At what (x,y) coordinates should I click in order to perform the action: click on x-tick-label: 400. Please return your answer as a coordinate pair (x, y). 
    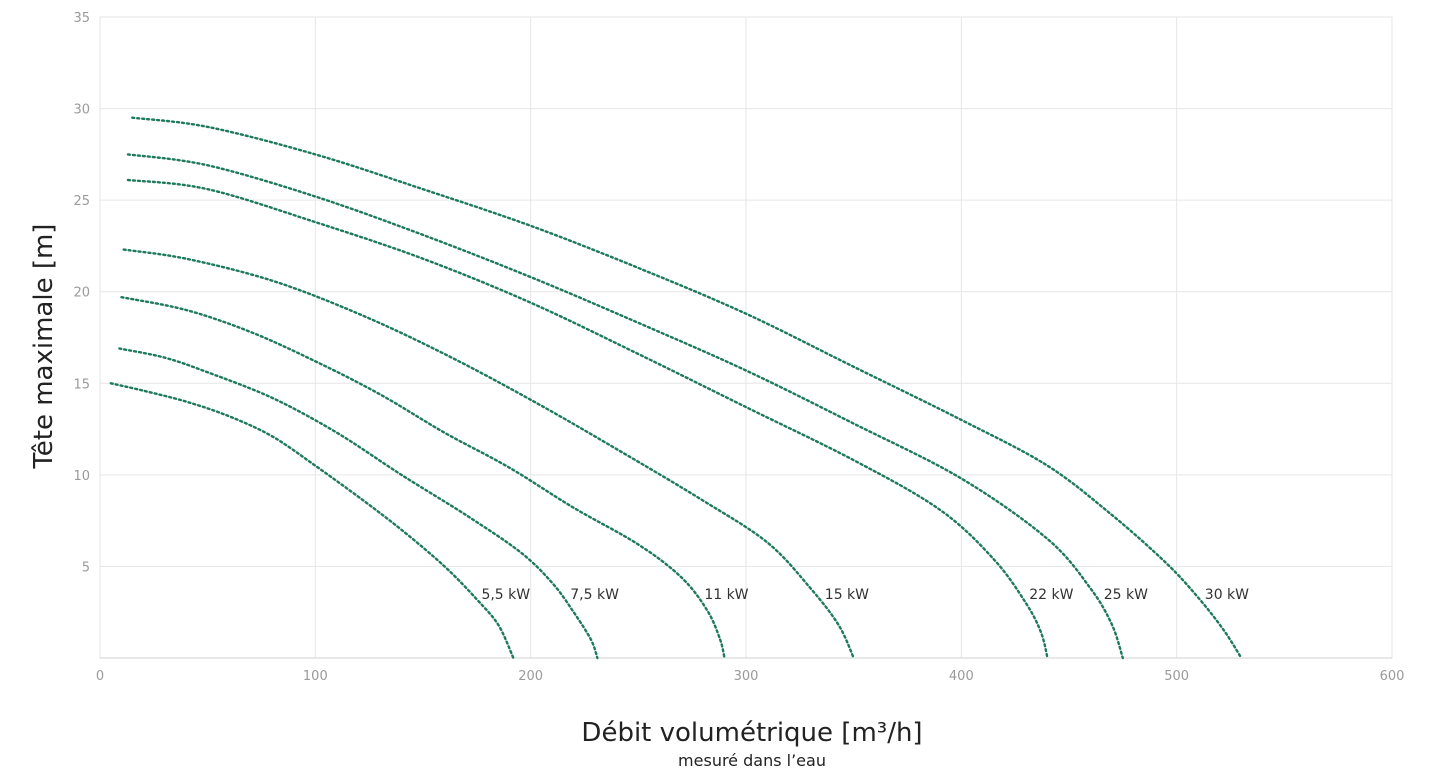
    Looking at the image, I should click on (961, 676).